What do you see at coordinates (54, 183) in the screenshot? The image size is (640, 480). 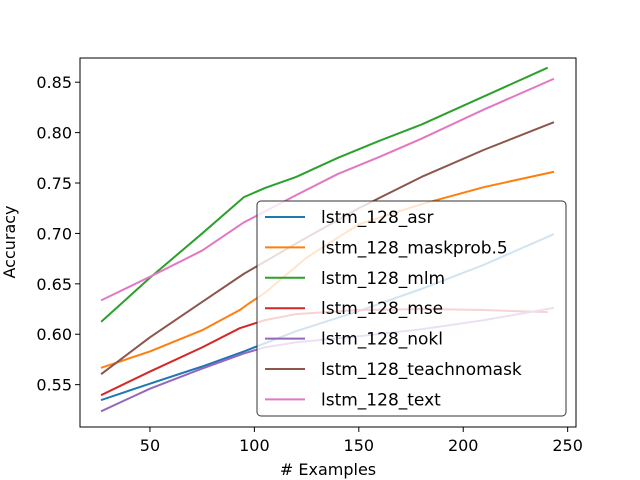 I see `y-tick-label: 0.75` at bounding box center [54, 183].